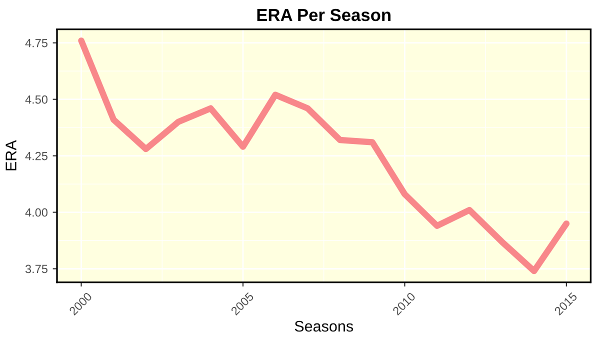 Image resolution: width=599 pixels, height=341 pixels. Describe the element at coordinates (36, 156) in the screenshot. I see `y-tick-label: 4.25` at that location.